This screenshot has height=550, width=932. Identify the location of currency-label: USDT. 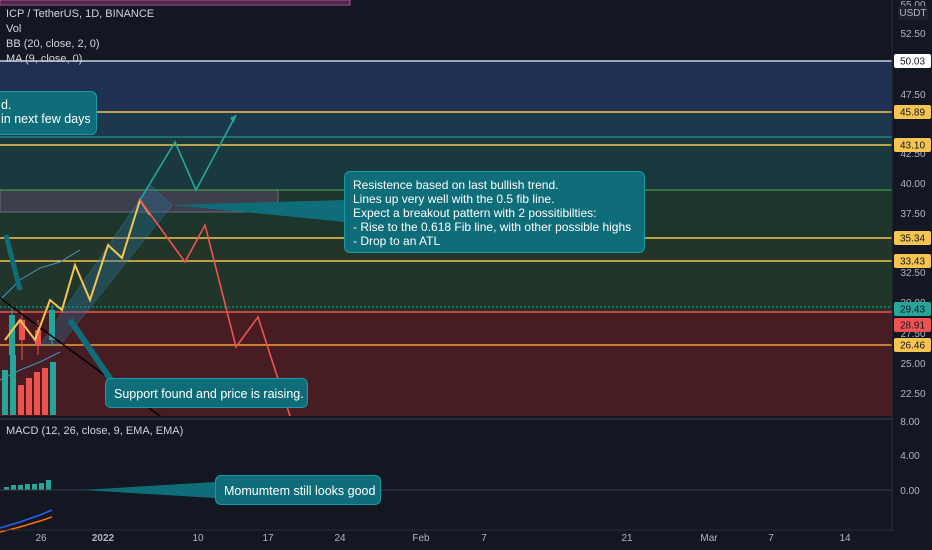
(912, 13).